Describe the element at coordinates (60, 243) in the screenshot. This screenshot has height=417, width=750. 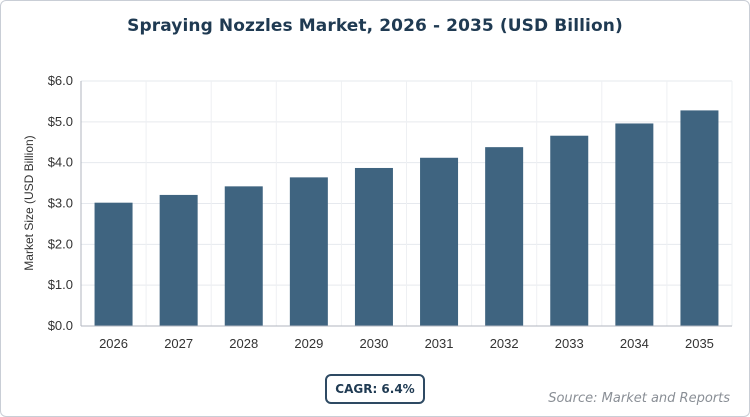
I see `y-tick-label: $2.0` at that location.